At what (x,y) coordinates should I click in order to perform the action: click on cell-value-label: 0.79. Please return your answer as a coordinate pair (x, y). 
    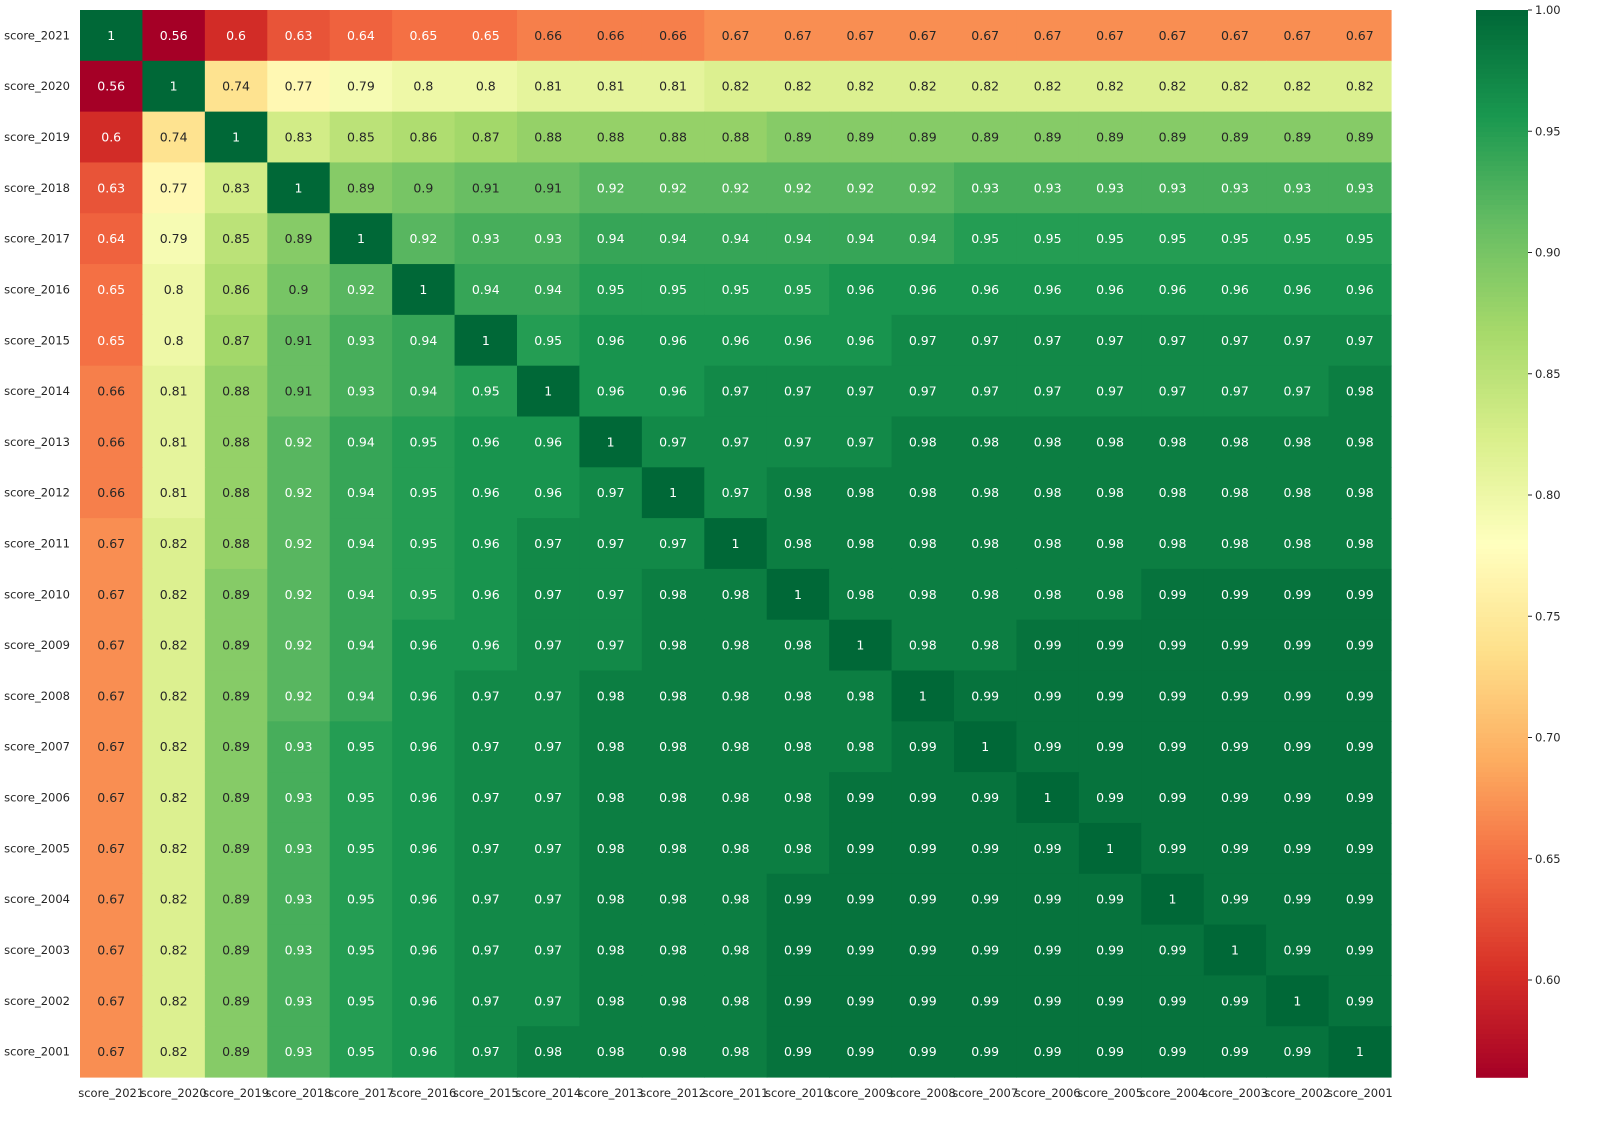
    Looking at the image, I should click on (174, 238).